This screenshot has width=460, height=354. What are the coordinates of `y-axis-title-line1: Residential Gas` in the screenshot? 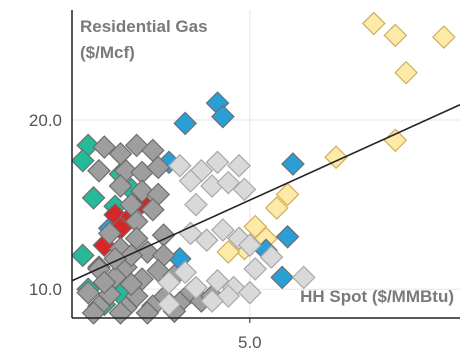 It's located at (144, 26).